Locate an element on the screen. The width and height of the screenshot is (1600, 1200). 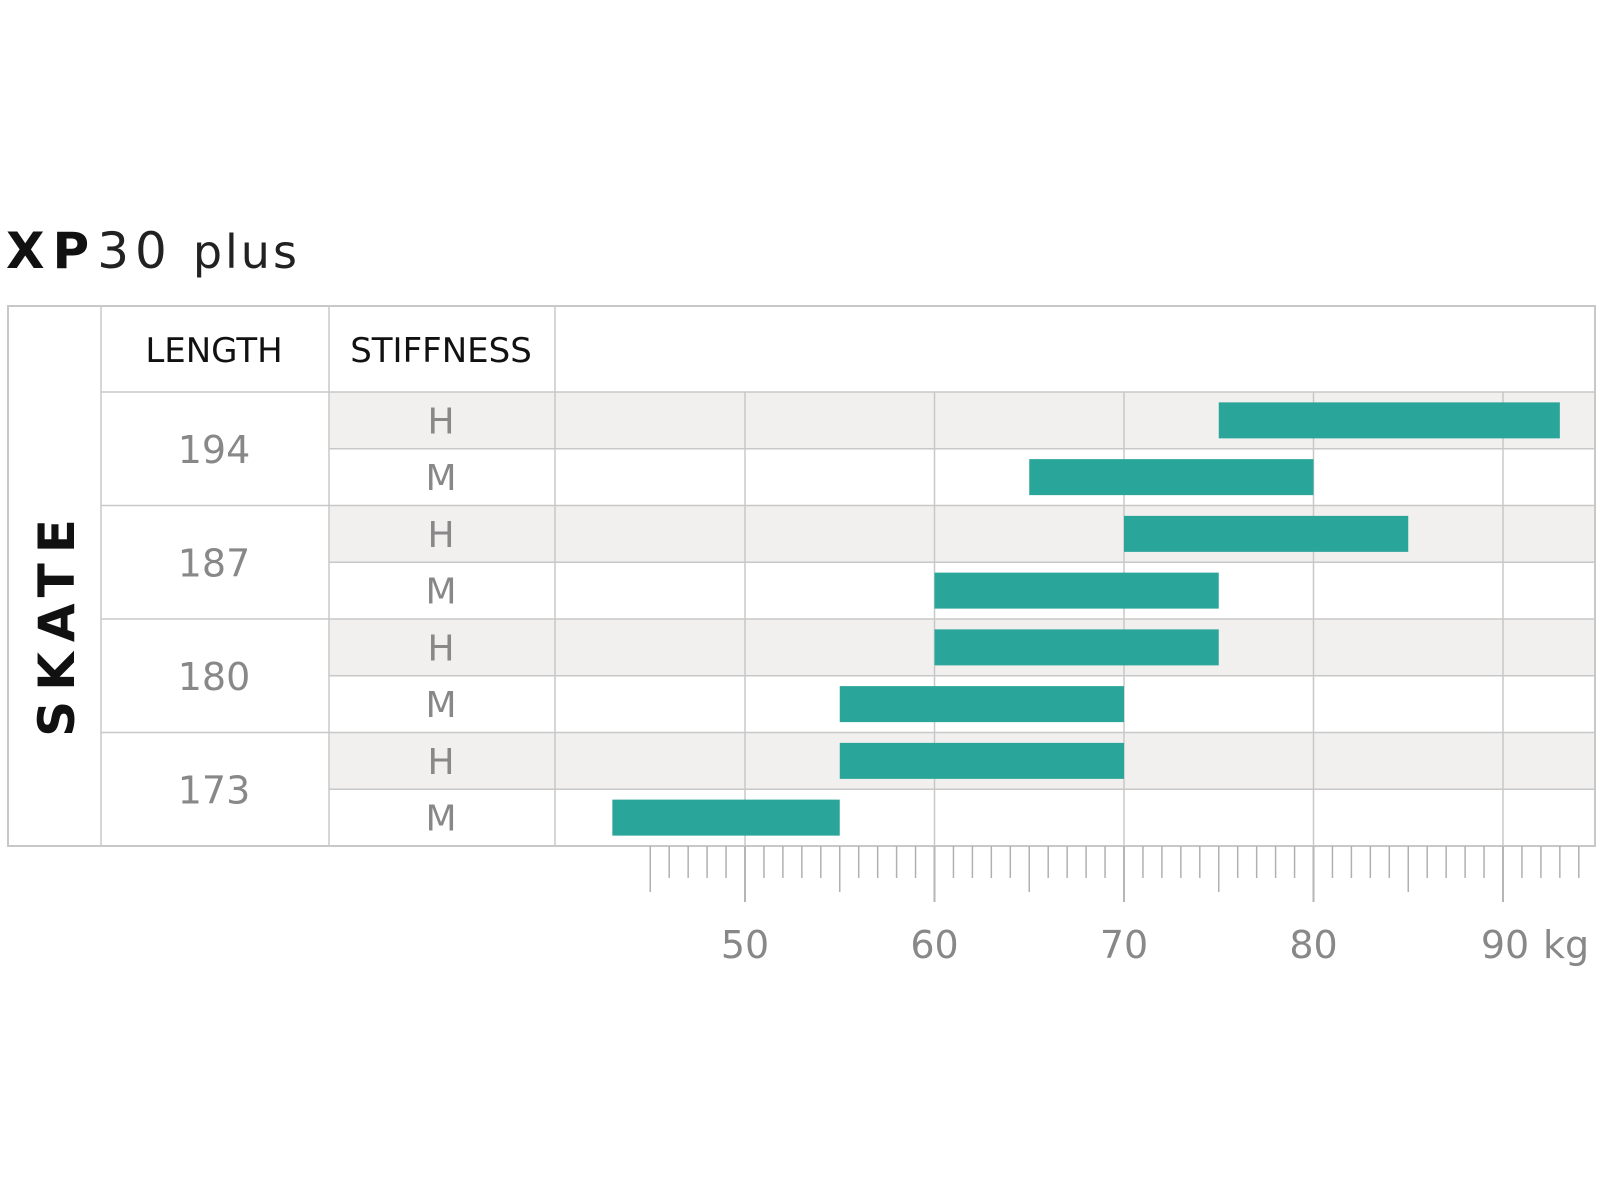
title-brand: XP is located at coordinates (51, 251).